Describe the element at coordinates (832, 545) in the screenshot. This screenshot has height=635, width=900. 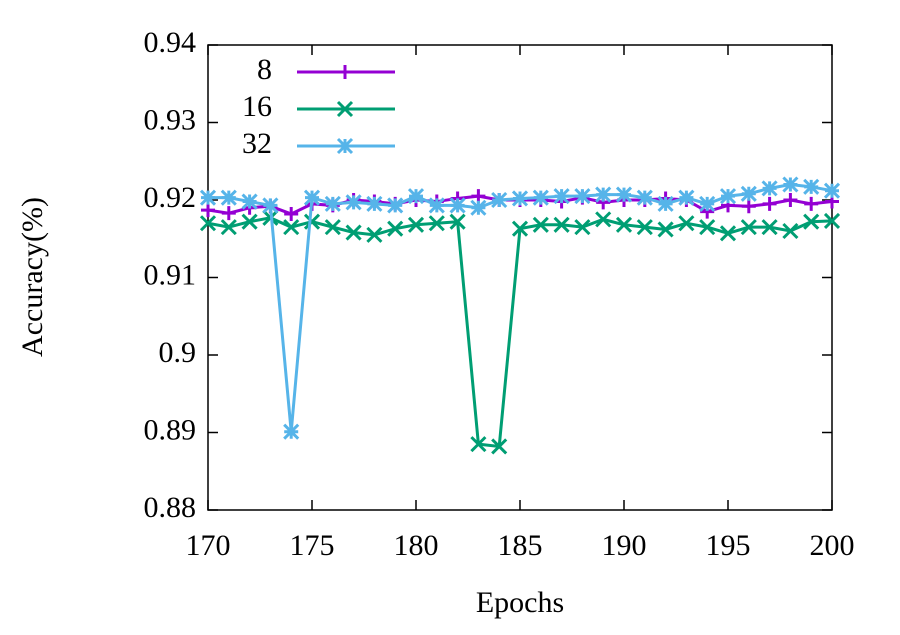
I see `x-tick-label: 200` at that location.